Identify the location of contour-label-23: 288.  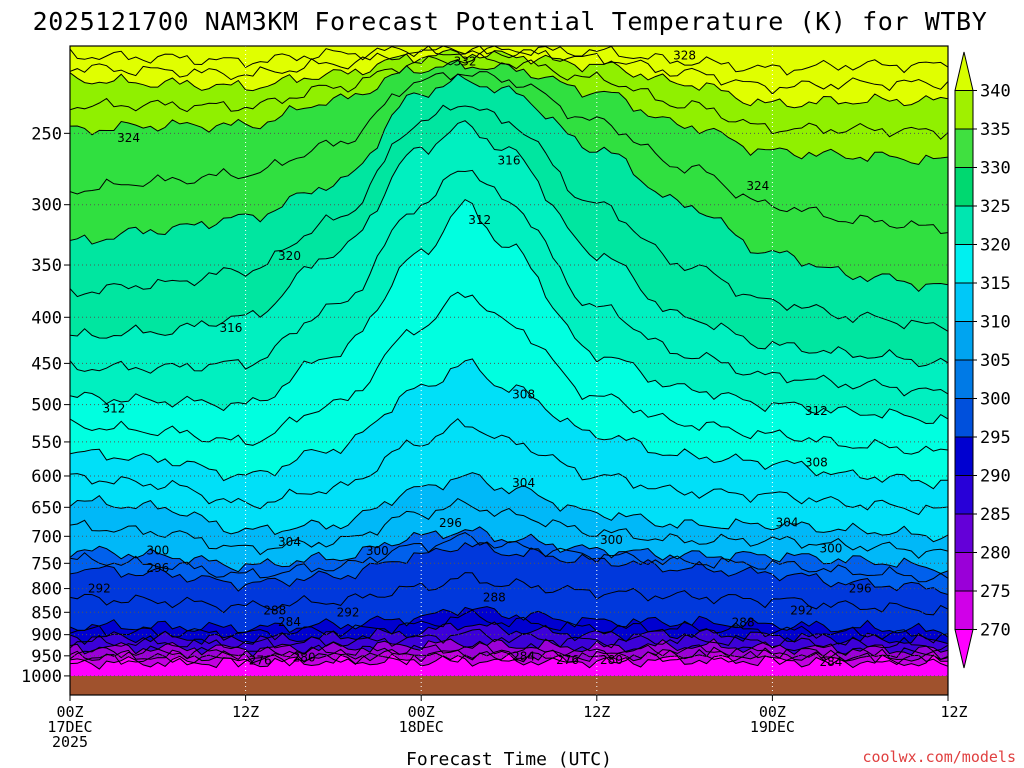
(494, 597).